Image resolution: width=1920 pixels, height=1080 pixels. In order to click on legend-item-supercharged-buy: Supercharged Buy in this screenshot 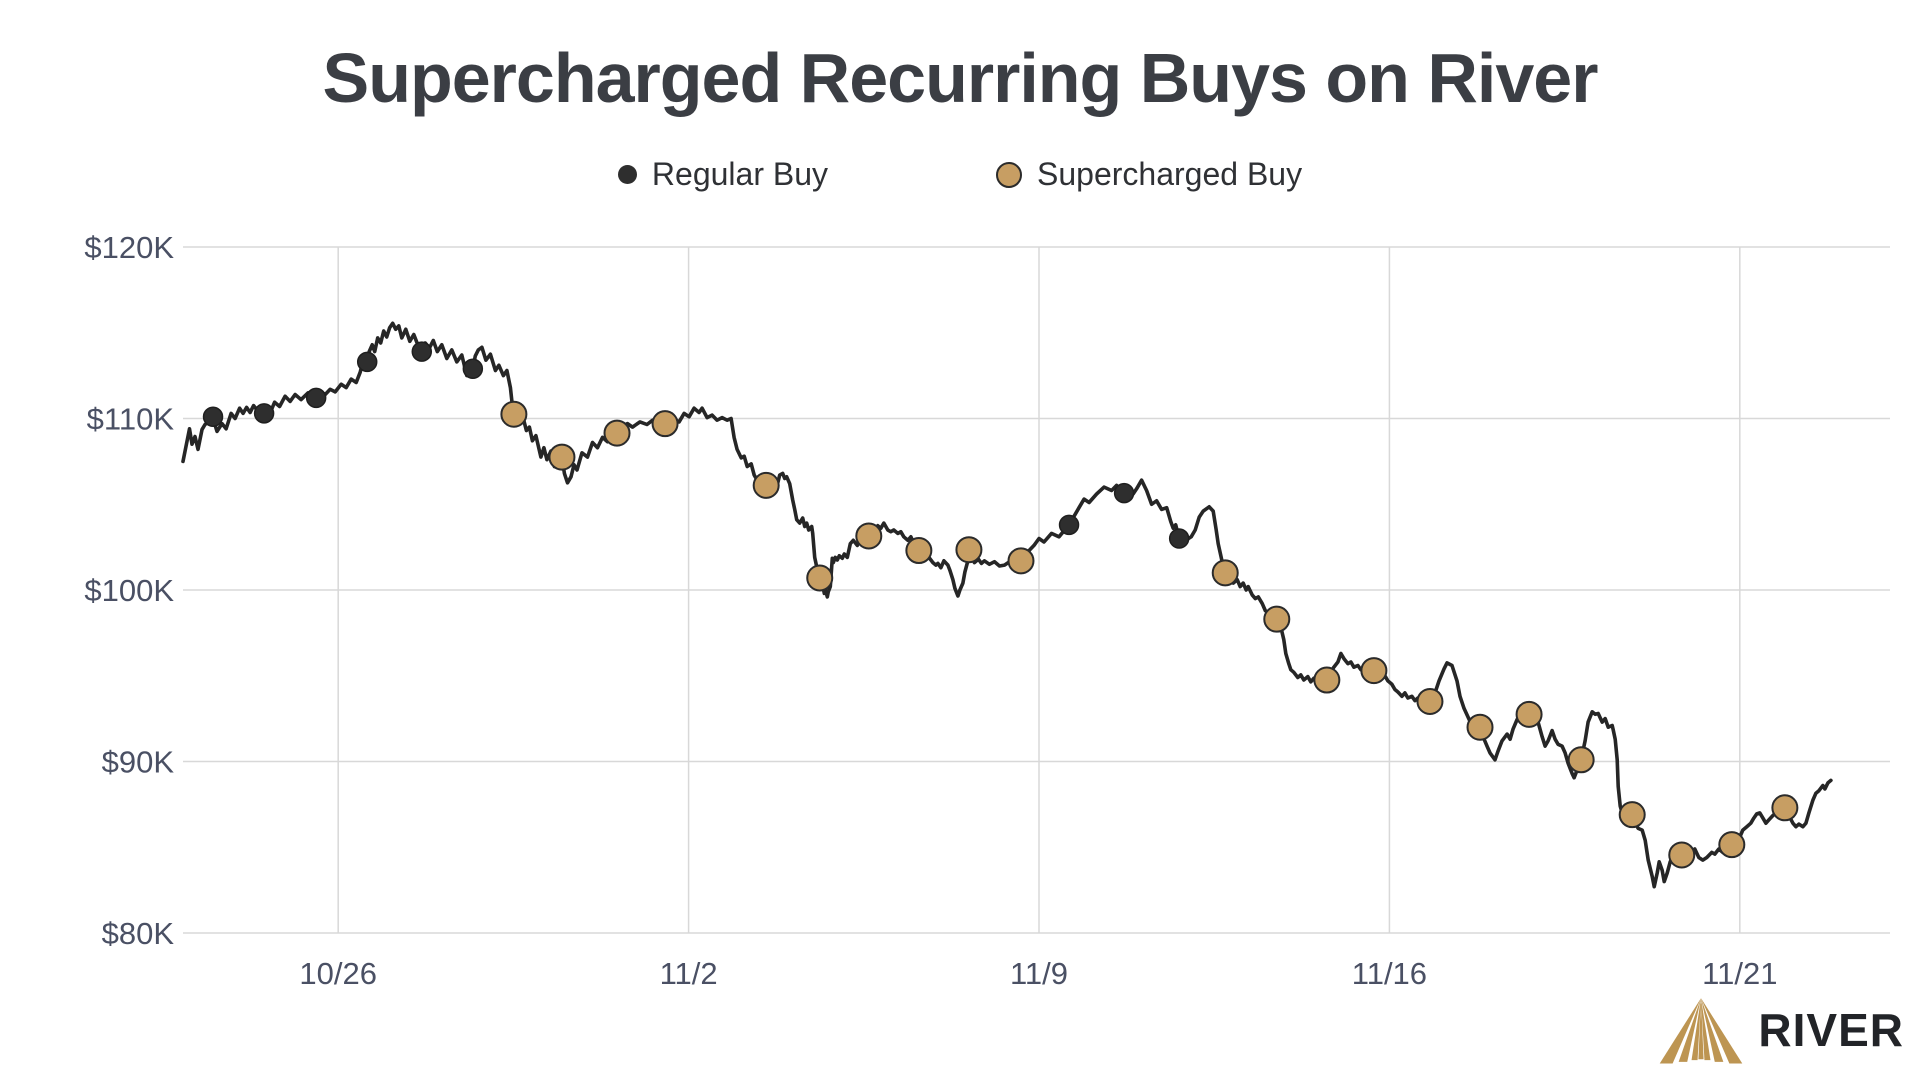, I will do `click(1149, 174)`.